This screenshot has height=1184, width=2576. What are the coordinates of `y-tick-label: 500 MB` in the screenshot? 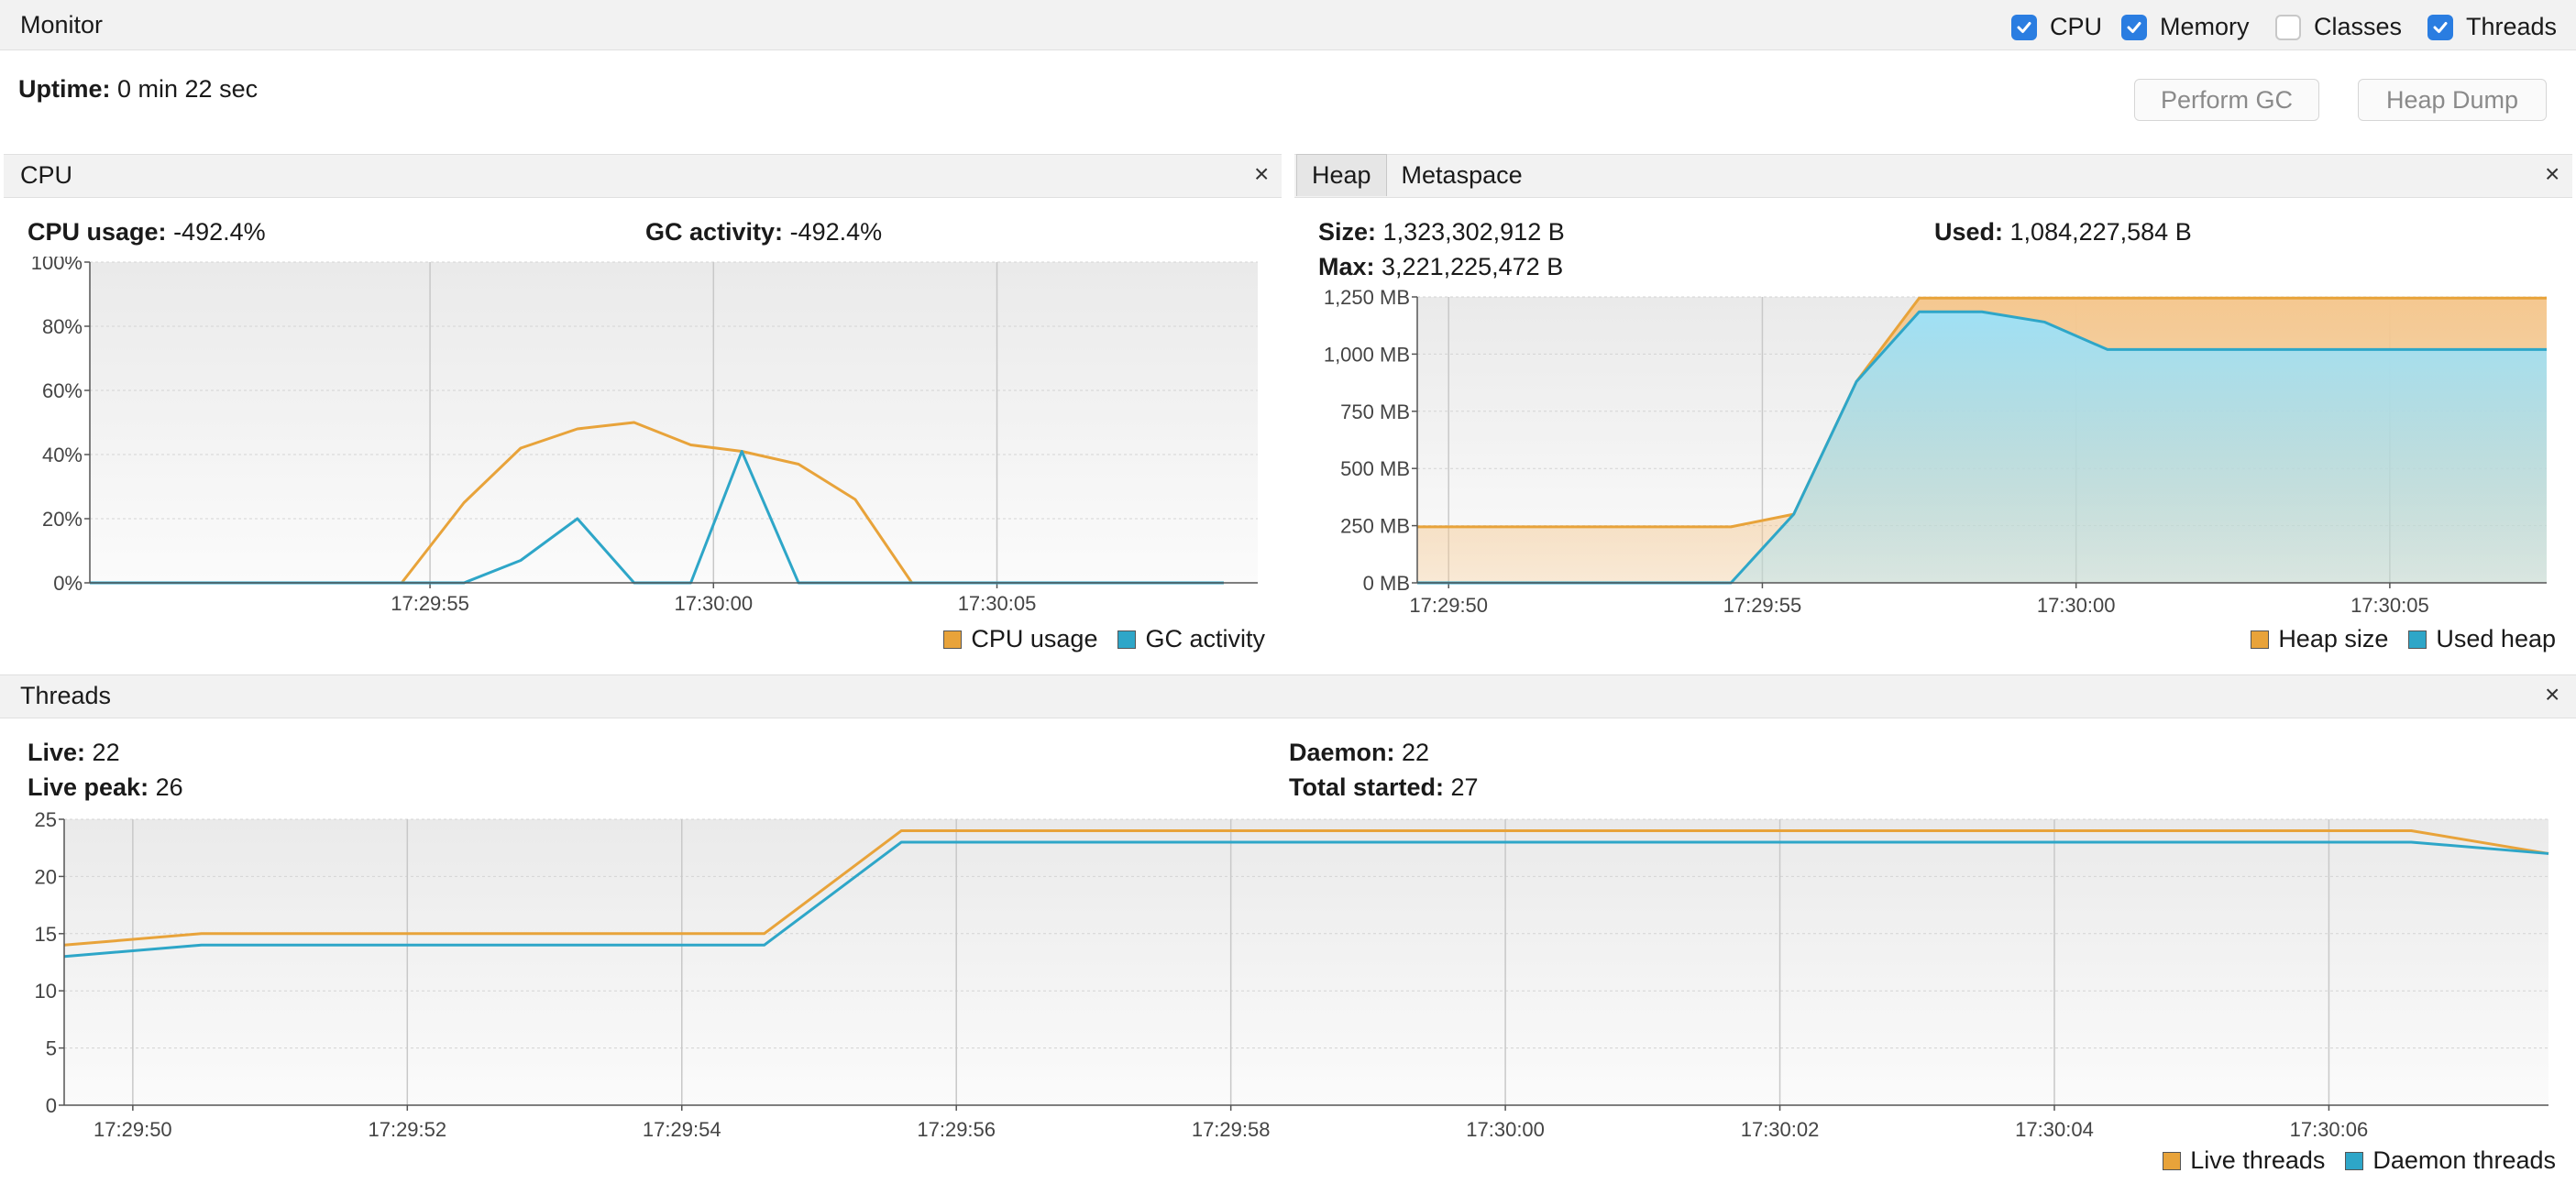 It's located at (1375, 468).